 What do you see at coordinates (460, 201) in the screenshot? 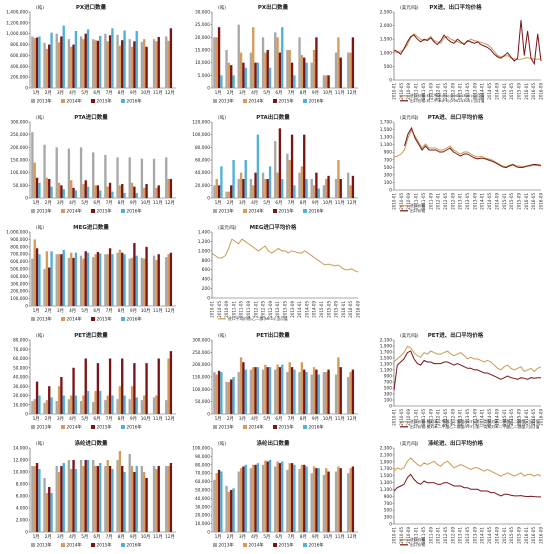
I see `x-tick-label: 2013-01` at bounding box center [460, 201].